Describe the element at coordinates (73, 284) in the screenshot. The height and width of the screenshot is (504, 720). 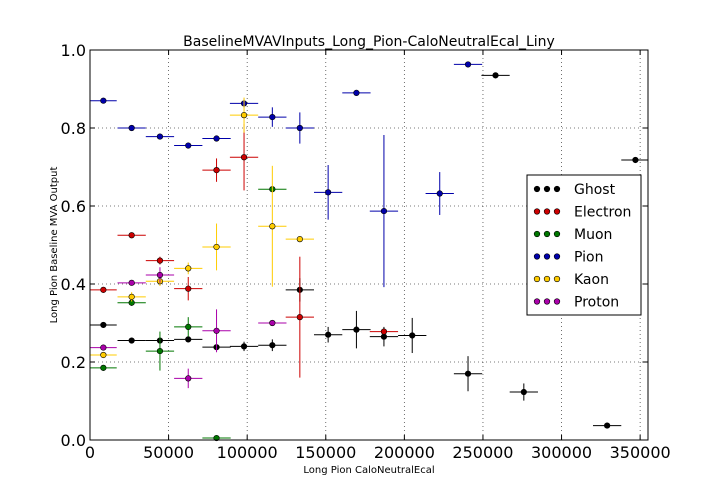
I see `y-tick-label: 0.4` at that location.